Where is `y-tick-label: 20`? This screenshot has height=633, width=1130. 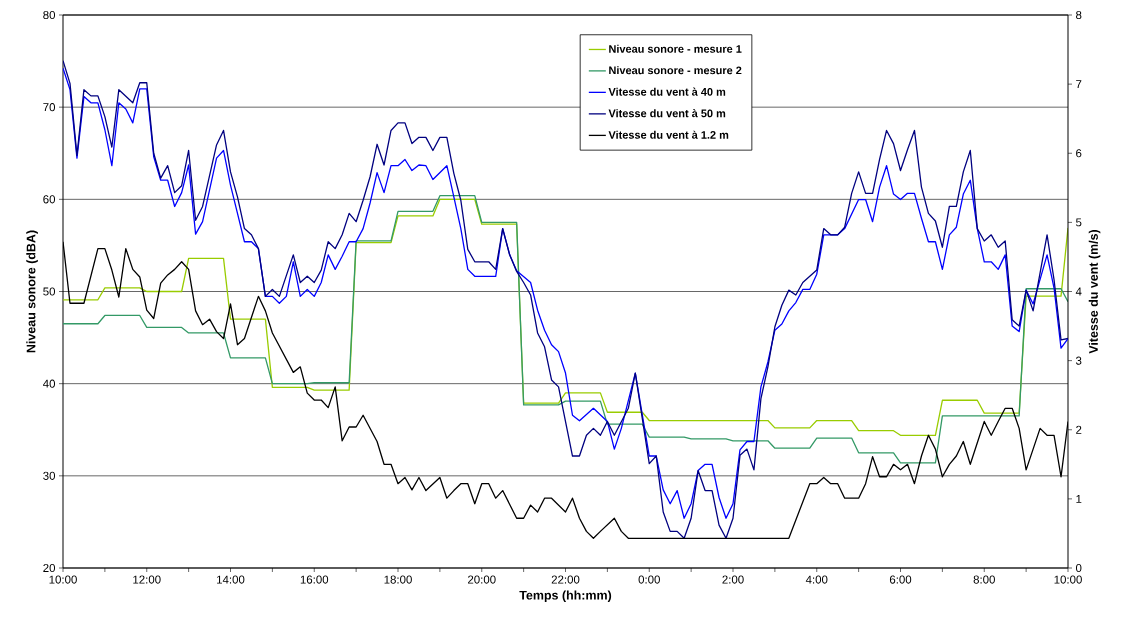
y-tick-label: 20 is located at coordinates (49, 568).